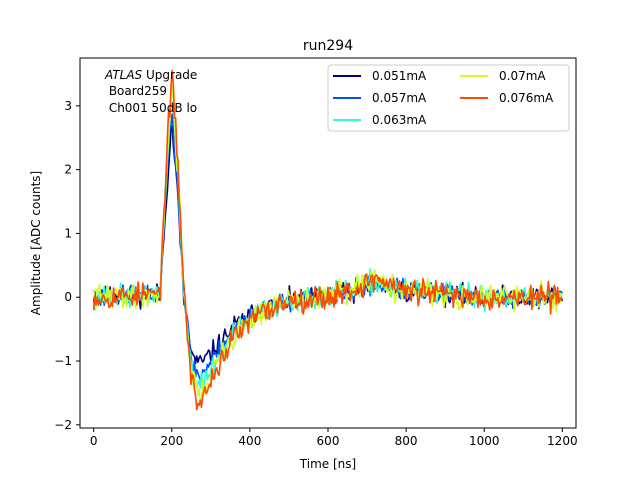 The image size is (640, 484). What do you see at coordinates (406, 441) in the screenshot?
I see `x-tick-label: 800` at bounding box center [406, 441].